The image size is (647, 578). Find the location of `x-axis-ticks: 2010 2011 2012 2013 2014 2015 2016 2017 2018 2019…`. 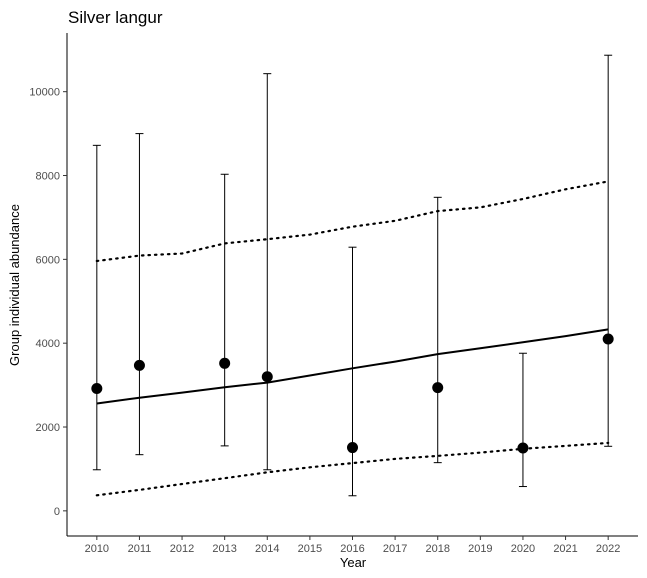

x-axis-ticks: 2010 2011 2012 2013 2014 2015 2016 2017 2018 2019… is located at coordinates (352, 545).